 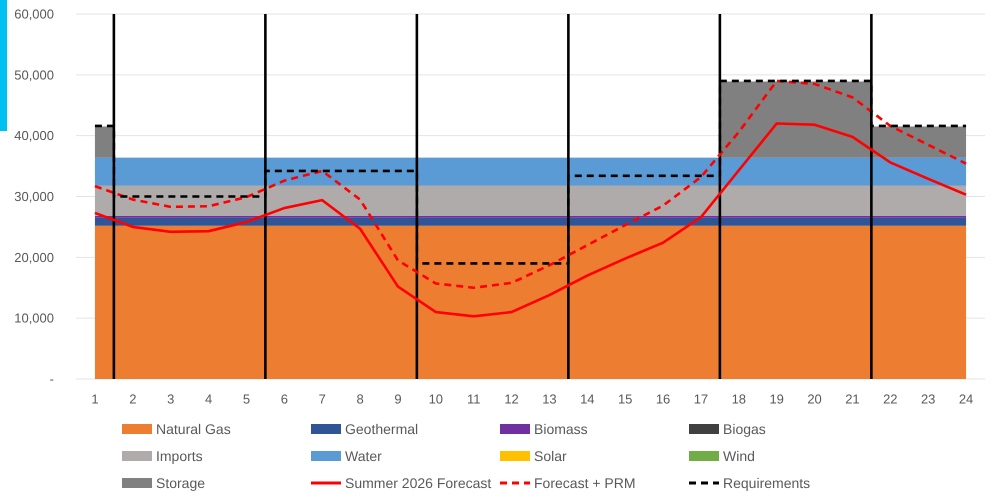 What do you see at coordinates (284, 399) in the screenshot?
I see `x-tick-label: 6` at bounding box center [284, 399].